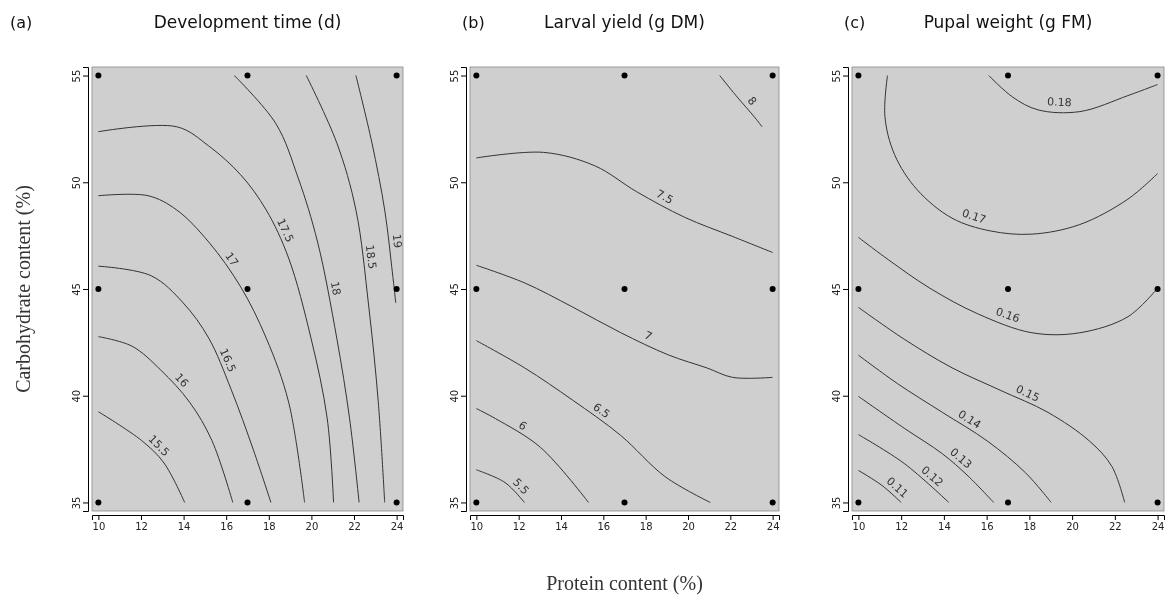  What do you see at coordinates (624, 22) in the screenshot?
I see `chart-title: Larval yield (g DM)` at bounding box center [624, 22].